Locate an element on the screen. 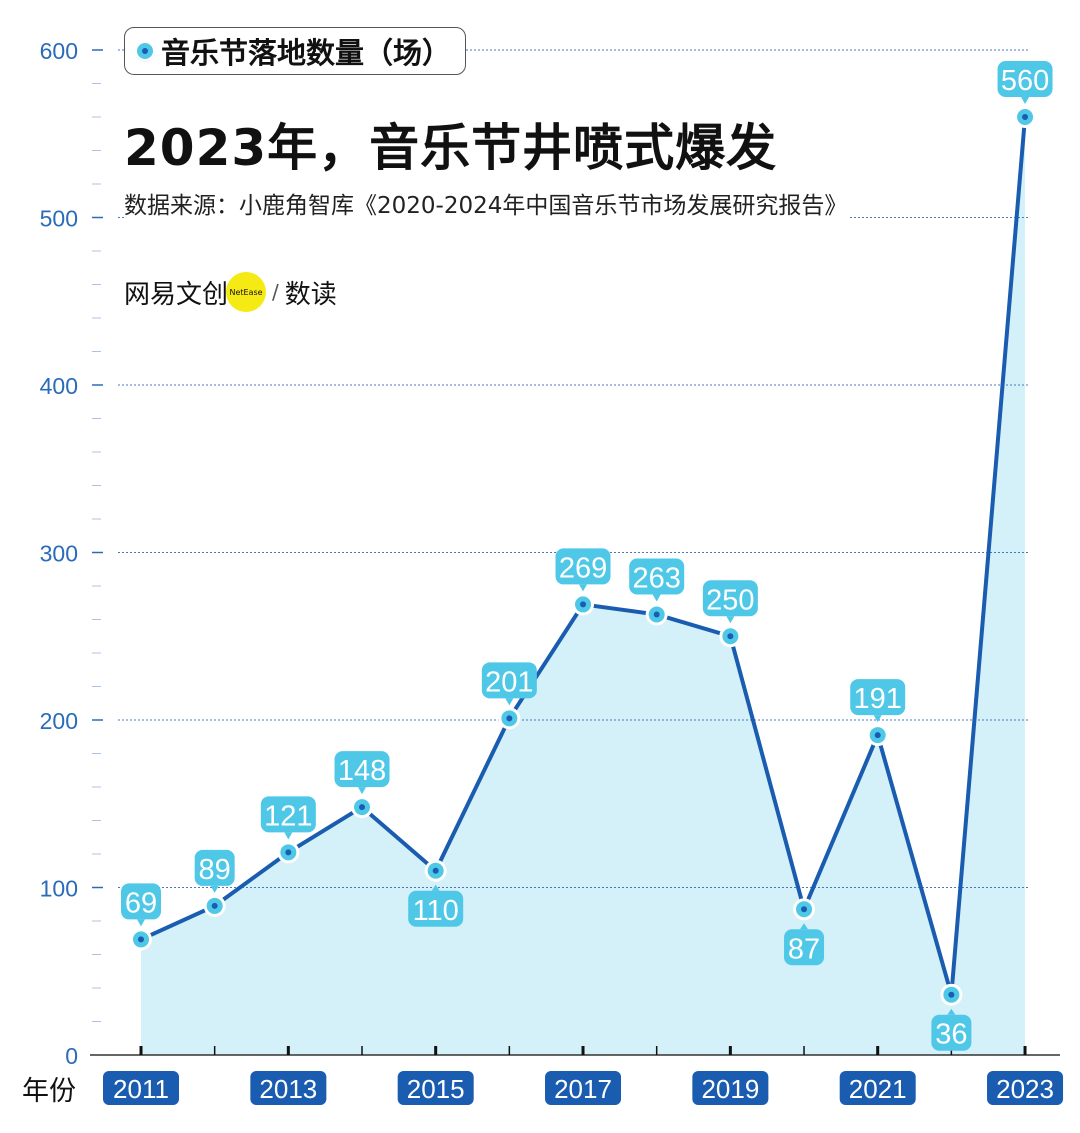 This screenshot has height=1133, width=1080. data-label: 87 is located at coordinates (804, 944).